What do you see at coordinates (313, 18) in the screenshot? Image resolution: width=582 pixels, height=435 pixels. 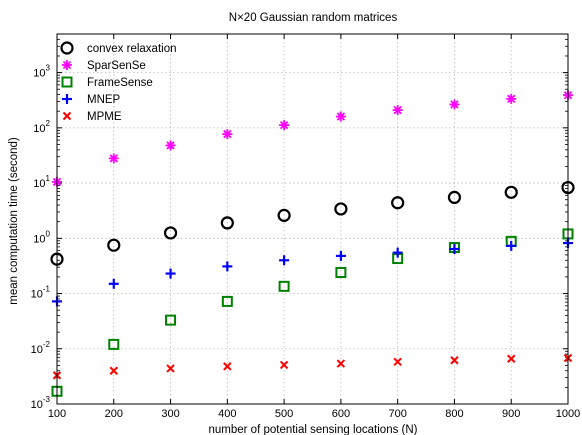 I see `chart-title: N×20 Gaussian random matrices` at bounding box center [313, 18].